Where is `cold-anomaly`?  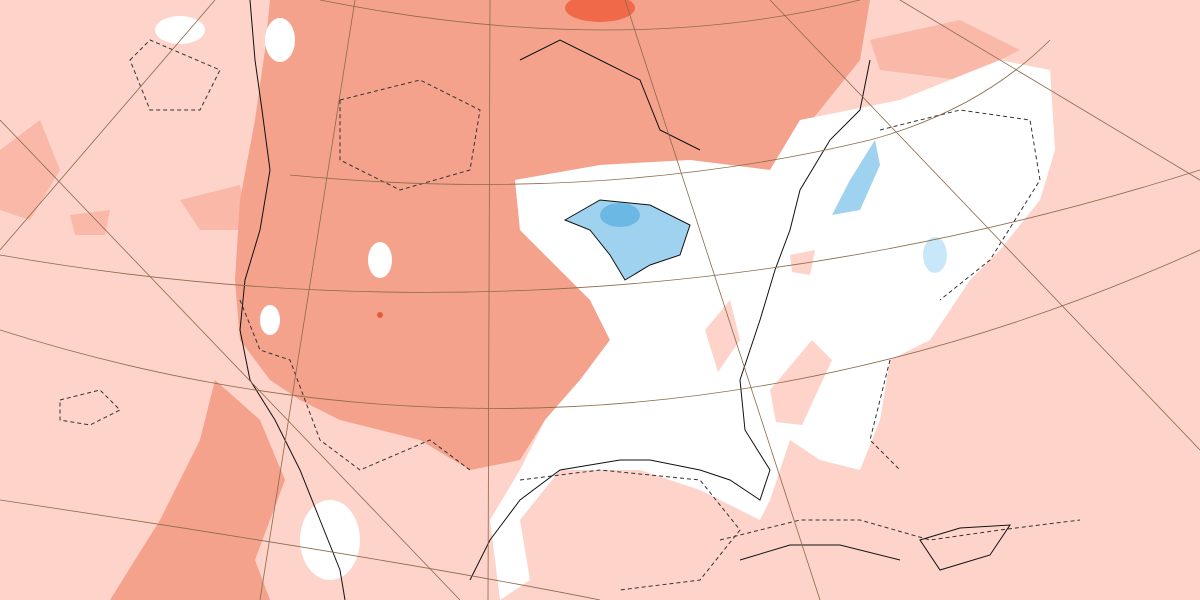 cold-anomaly is located at coordinates (756, 210).